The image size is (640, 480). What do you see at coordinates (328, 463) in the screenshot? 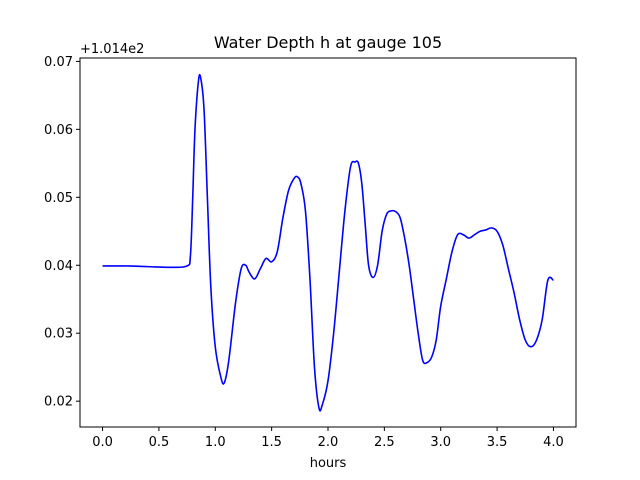
I see `x-axis-label: hours` at bounding box center [328, 463].